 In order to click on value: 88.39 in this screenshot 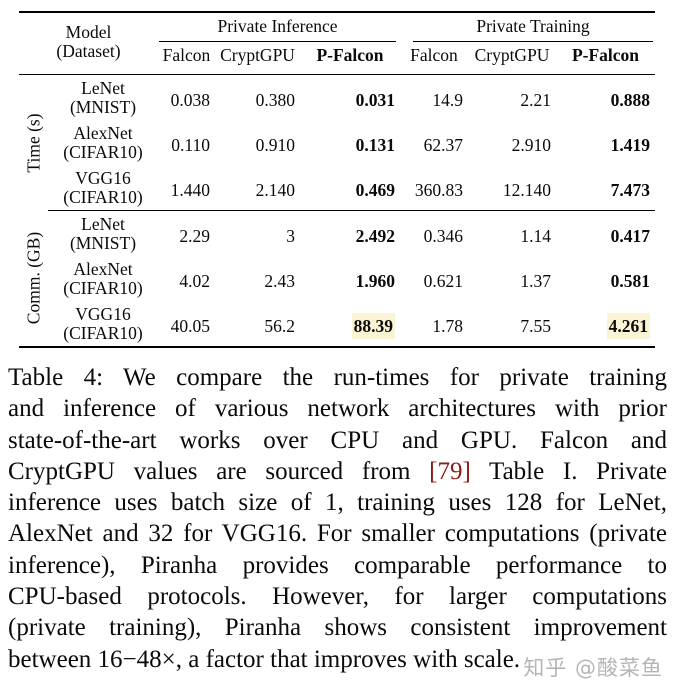, I will do `click(373, 326)`.